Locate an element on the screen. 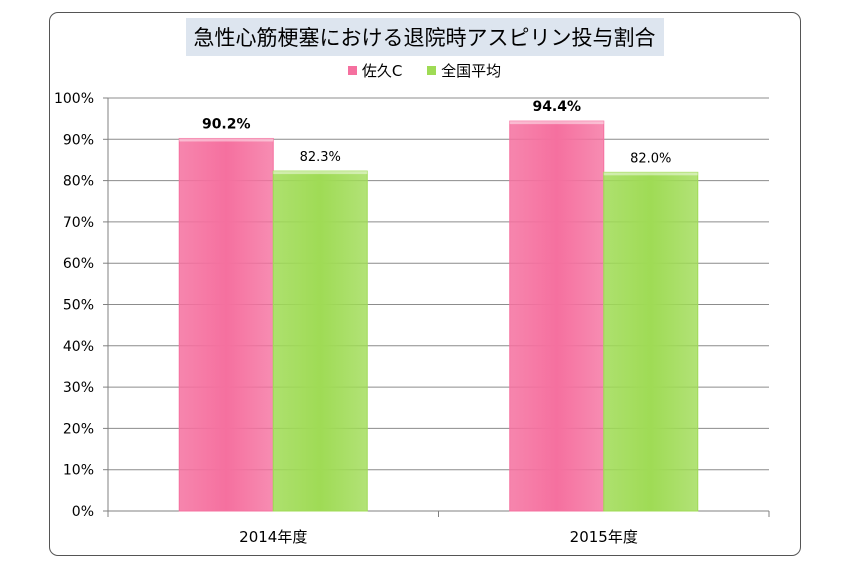 The height and width of the screenshot is (563, 849). y-tick-label: 10% is located at coordinates (78, 471).